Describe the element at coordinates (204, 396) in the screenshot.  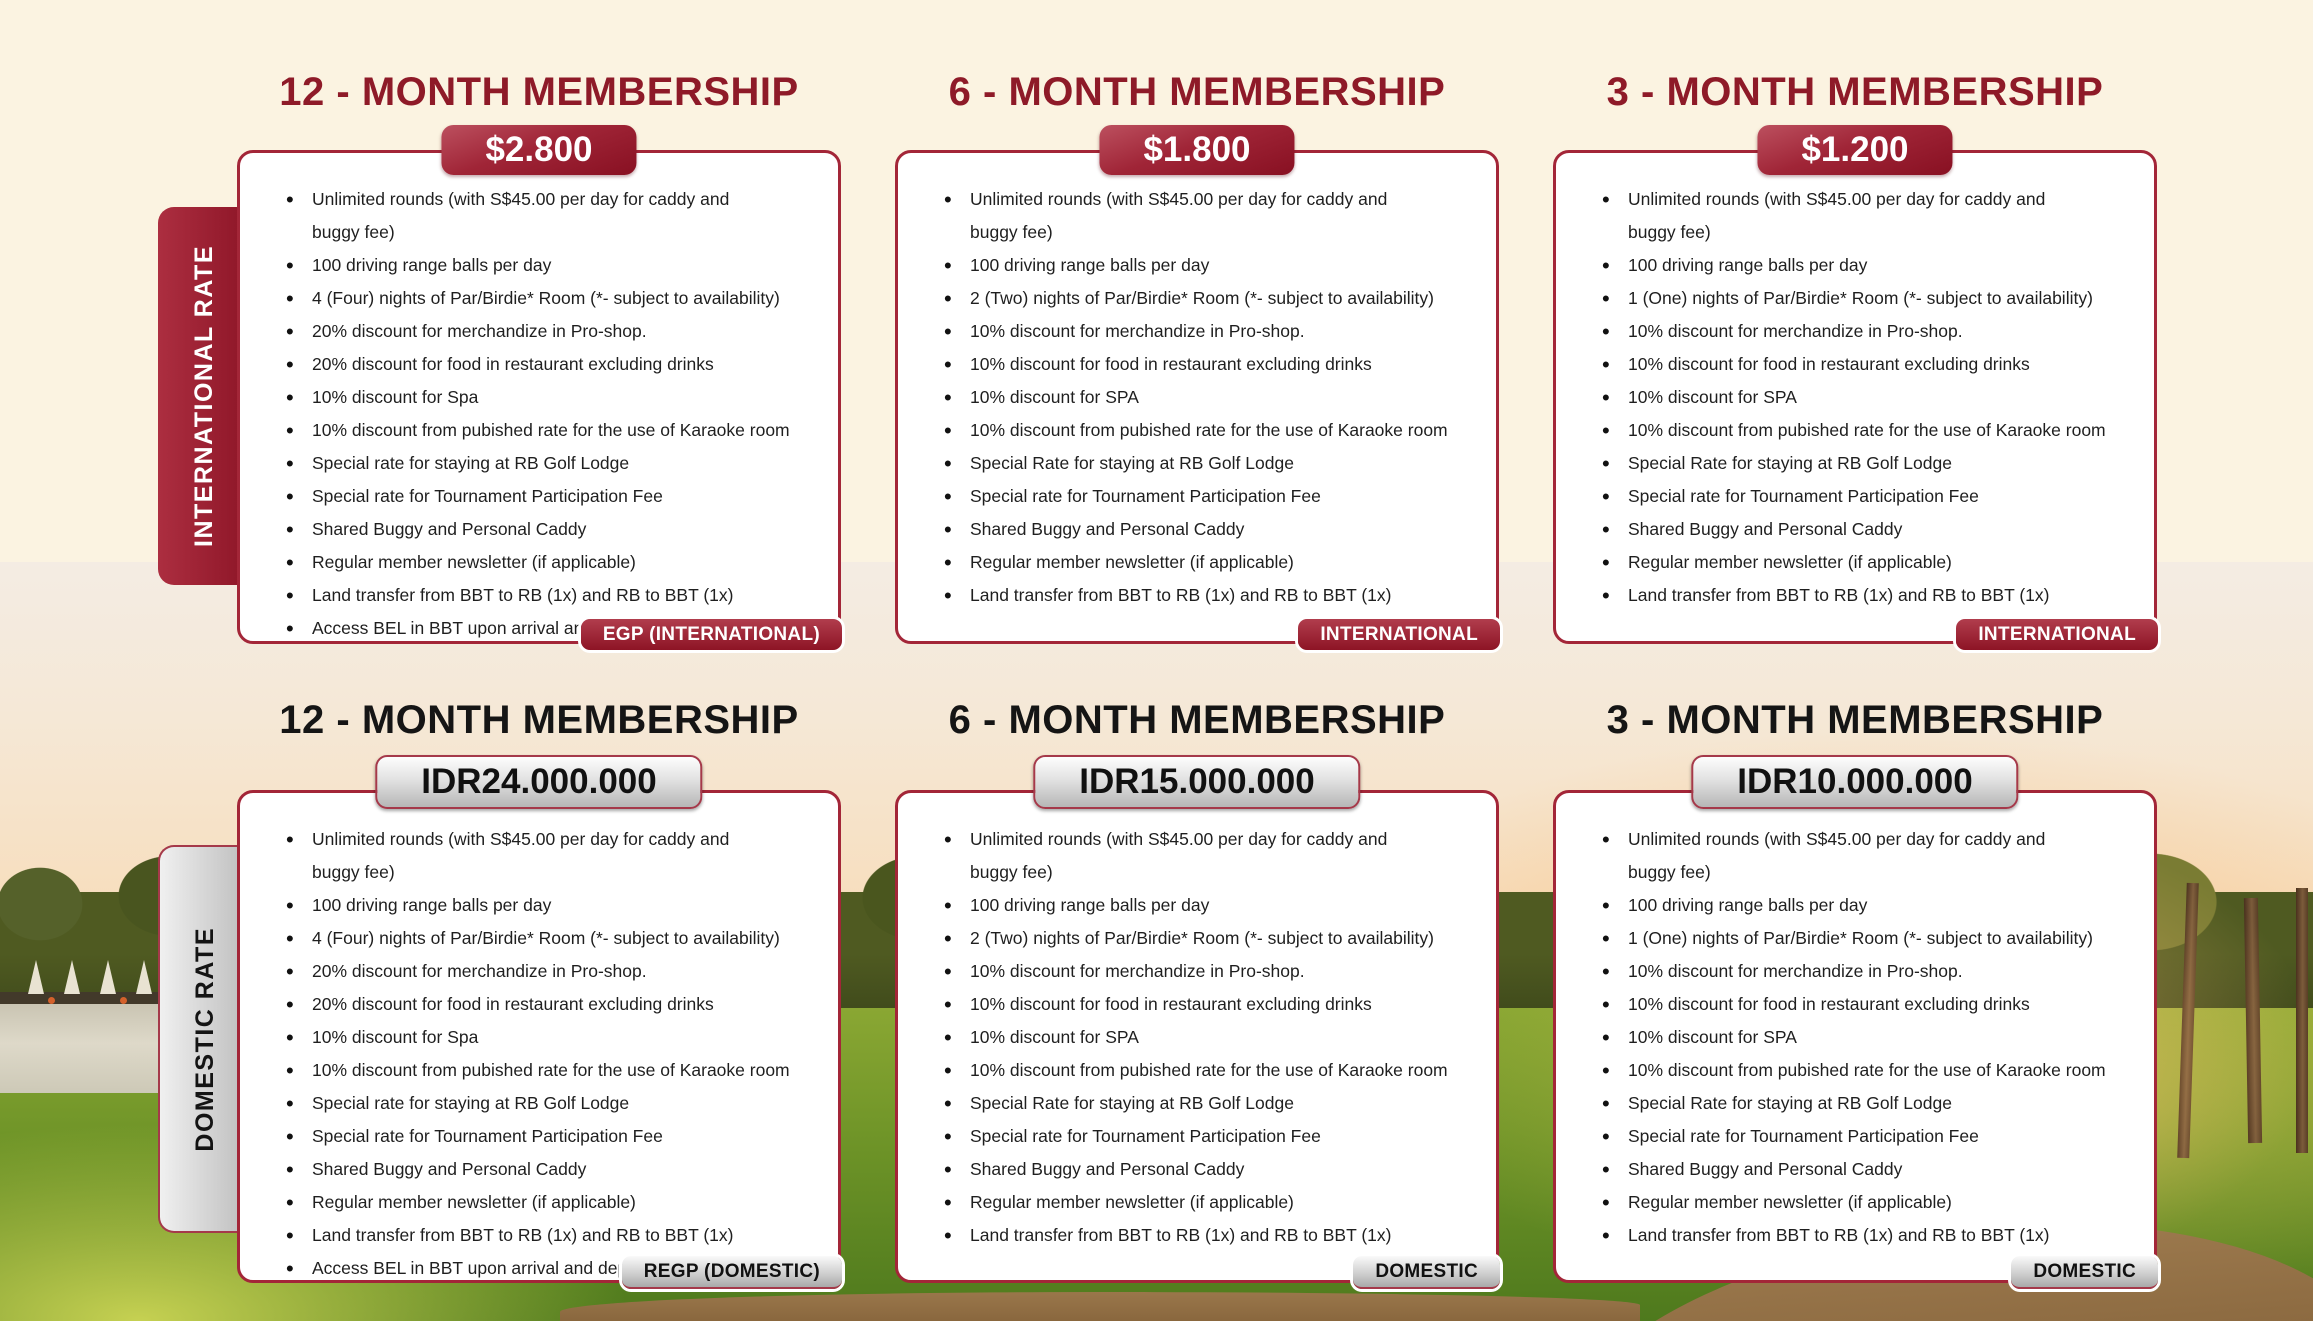
I see `international-rate-tab: INTERNATIONAL RATE` at that location.